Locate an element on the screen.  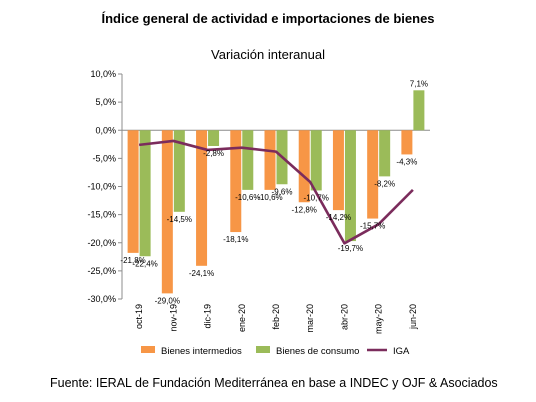
data-label-bienes-intermedios: -21,8% is located at coordinates (132, 260).